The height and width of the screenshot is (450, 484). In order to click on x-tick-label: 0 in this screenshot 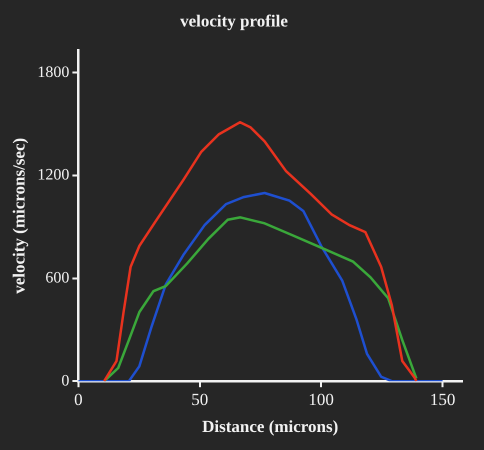, I will do `click(78, 399)`.